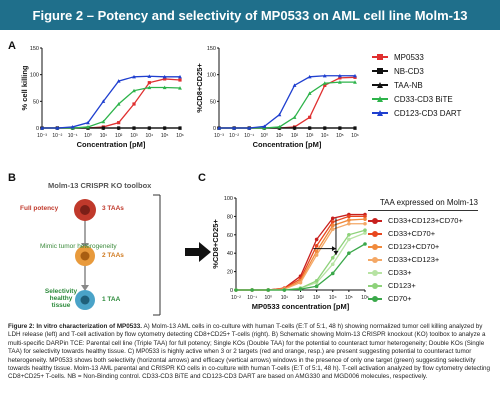  Describe the element at coordinates (230, 236) in the screenshot. I see `y-tick-label: 60` at that location.